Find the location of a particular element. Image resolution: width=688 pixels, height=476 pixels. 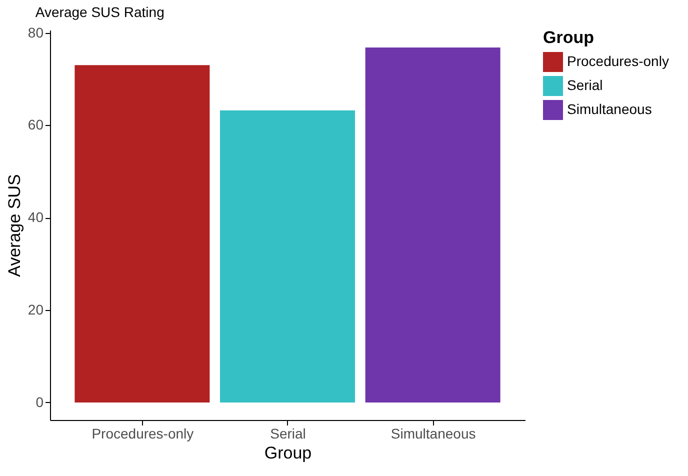

y-tick-label: 80 is located at coordinates (36, 32).